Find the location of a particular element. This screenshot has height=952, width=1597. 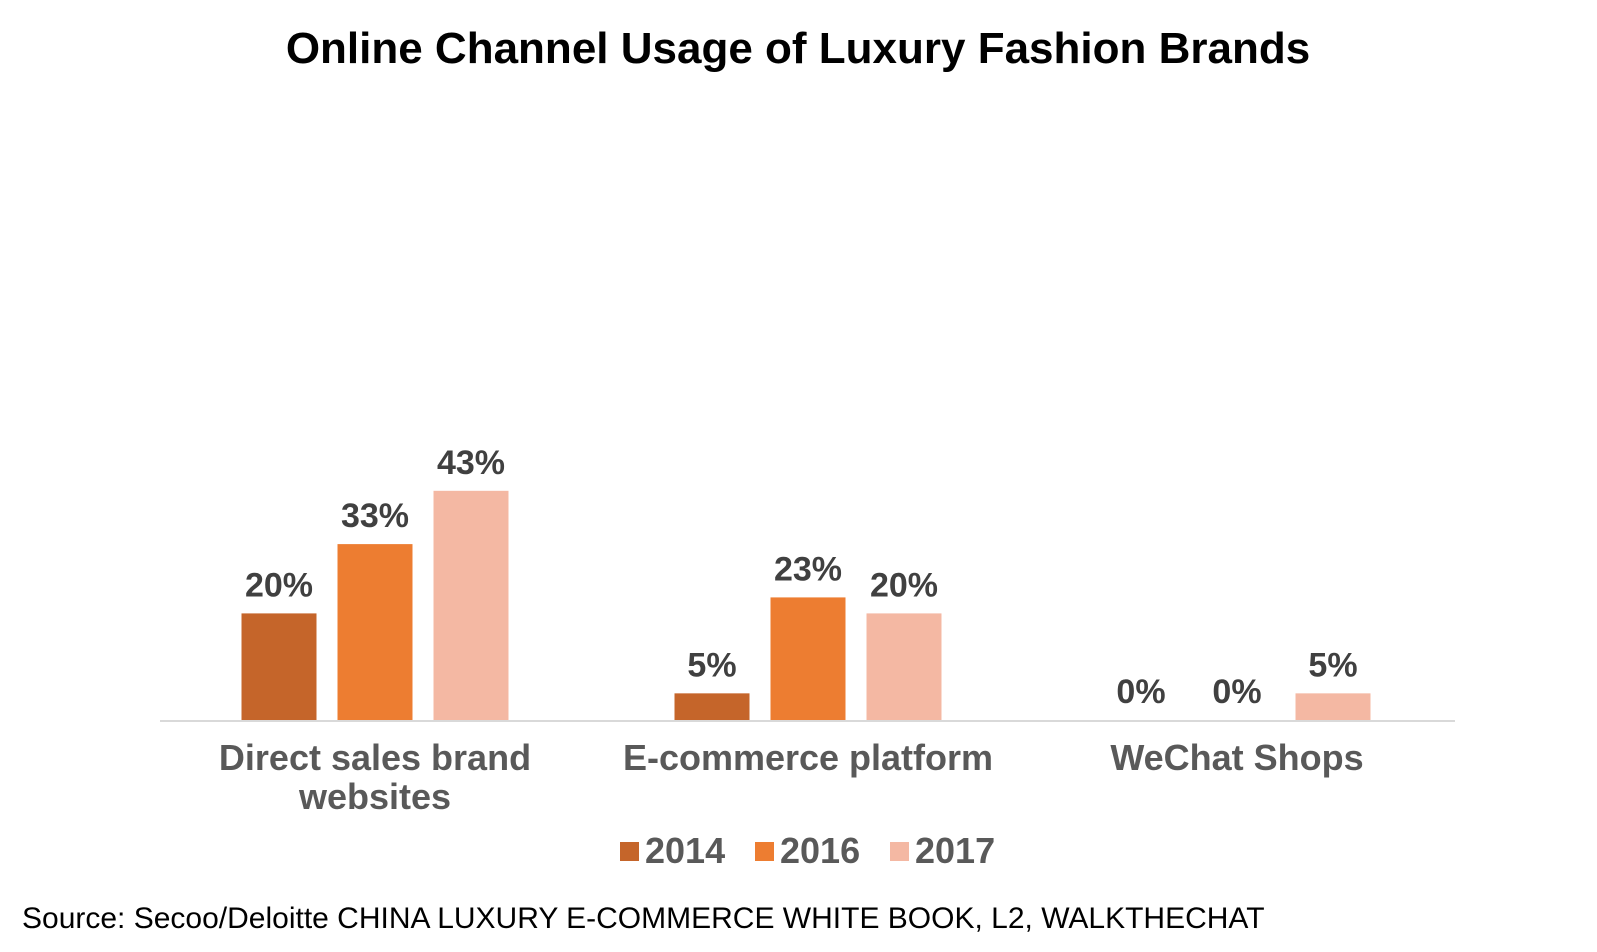

legend-swatch-2016 is located at coordinates (764, 851).